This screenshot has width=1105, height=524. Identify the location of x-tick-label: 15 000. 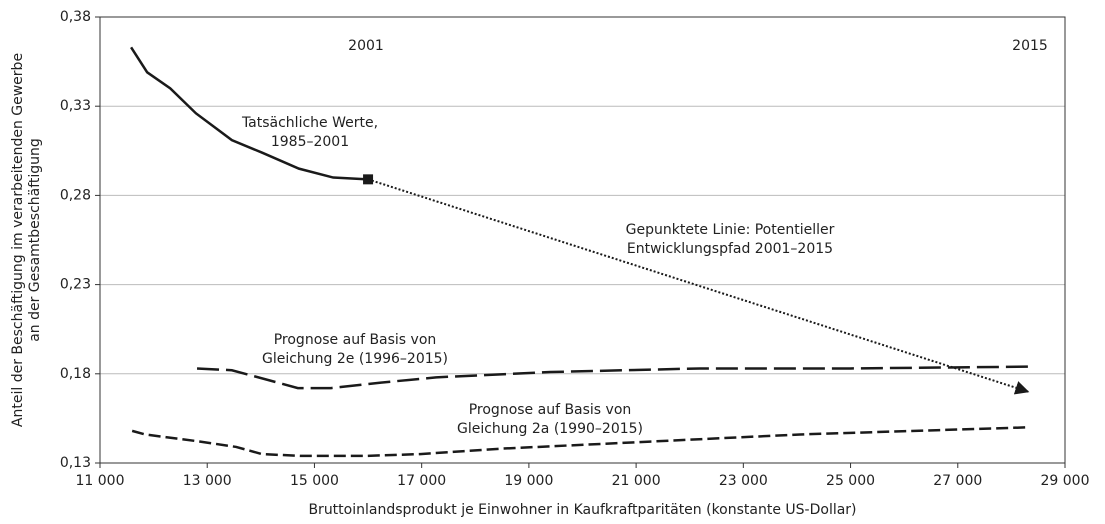
(314, 481).